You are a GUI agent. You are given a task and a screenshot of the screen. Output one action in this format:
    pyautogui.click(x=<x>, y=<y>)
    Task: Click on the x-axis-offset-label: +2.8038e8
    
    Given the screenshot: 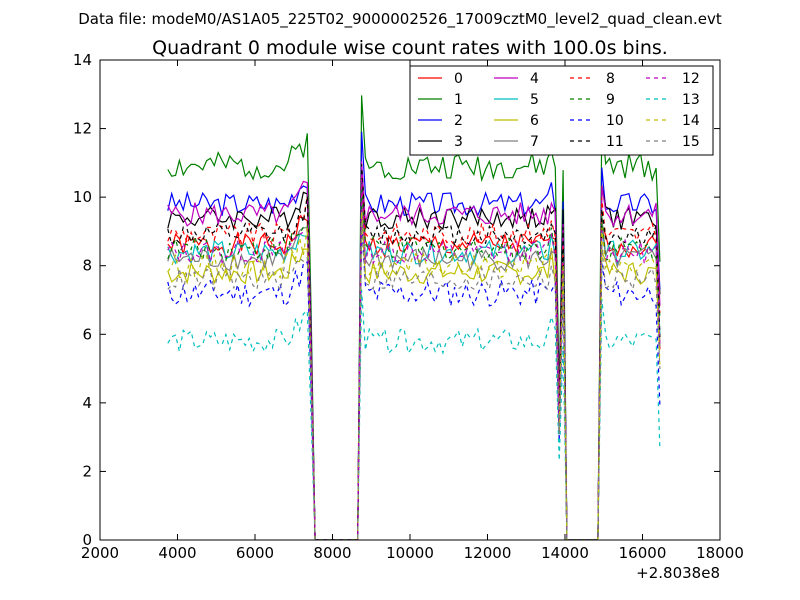 What is the action you would take?
    pyautogui.click(x=678, y=573)
    